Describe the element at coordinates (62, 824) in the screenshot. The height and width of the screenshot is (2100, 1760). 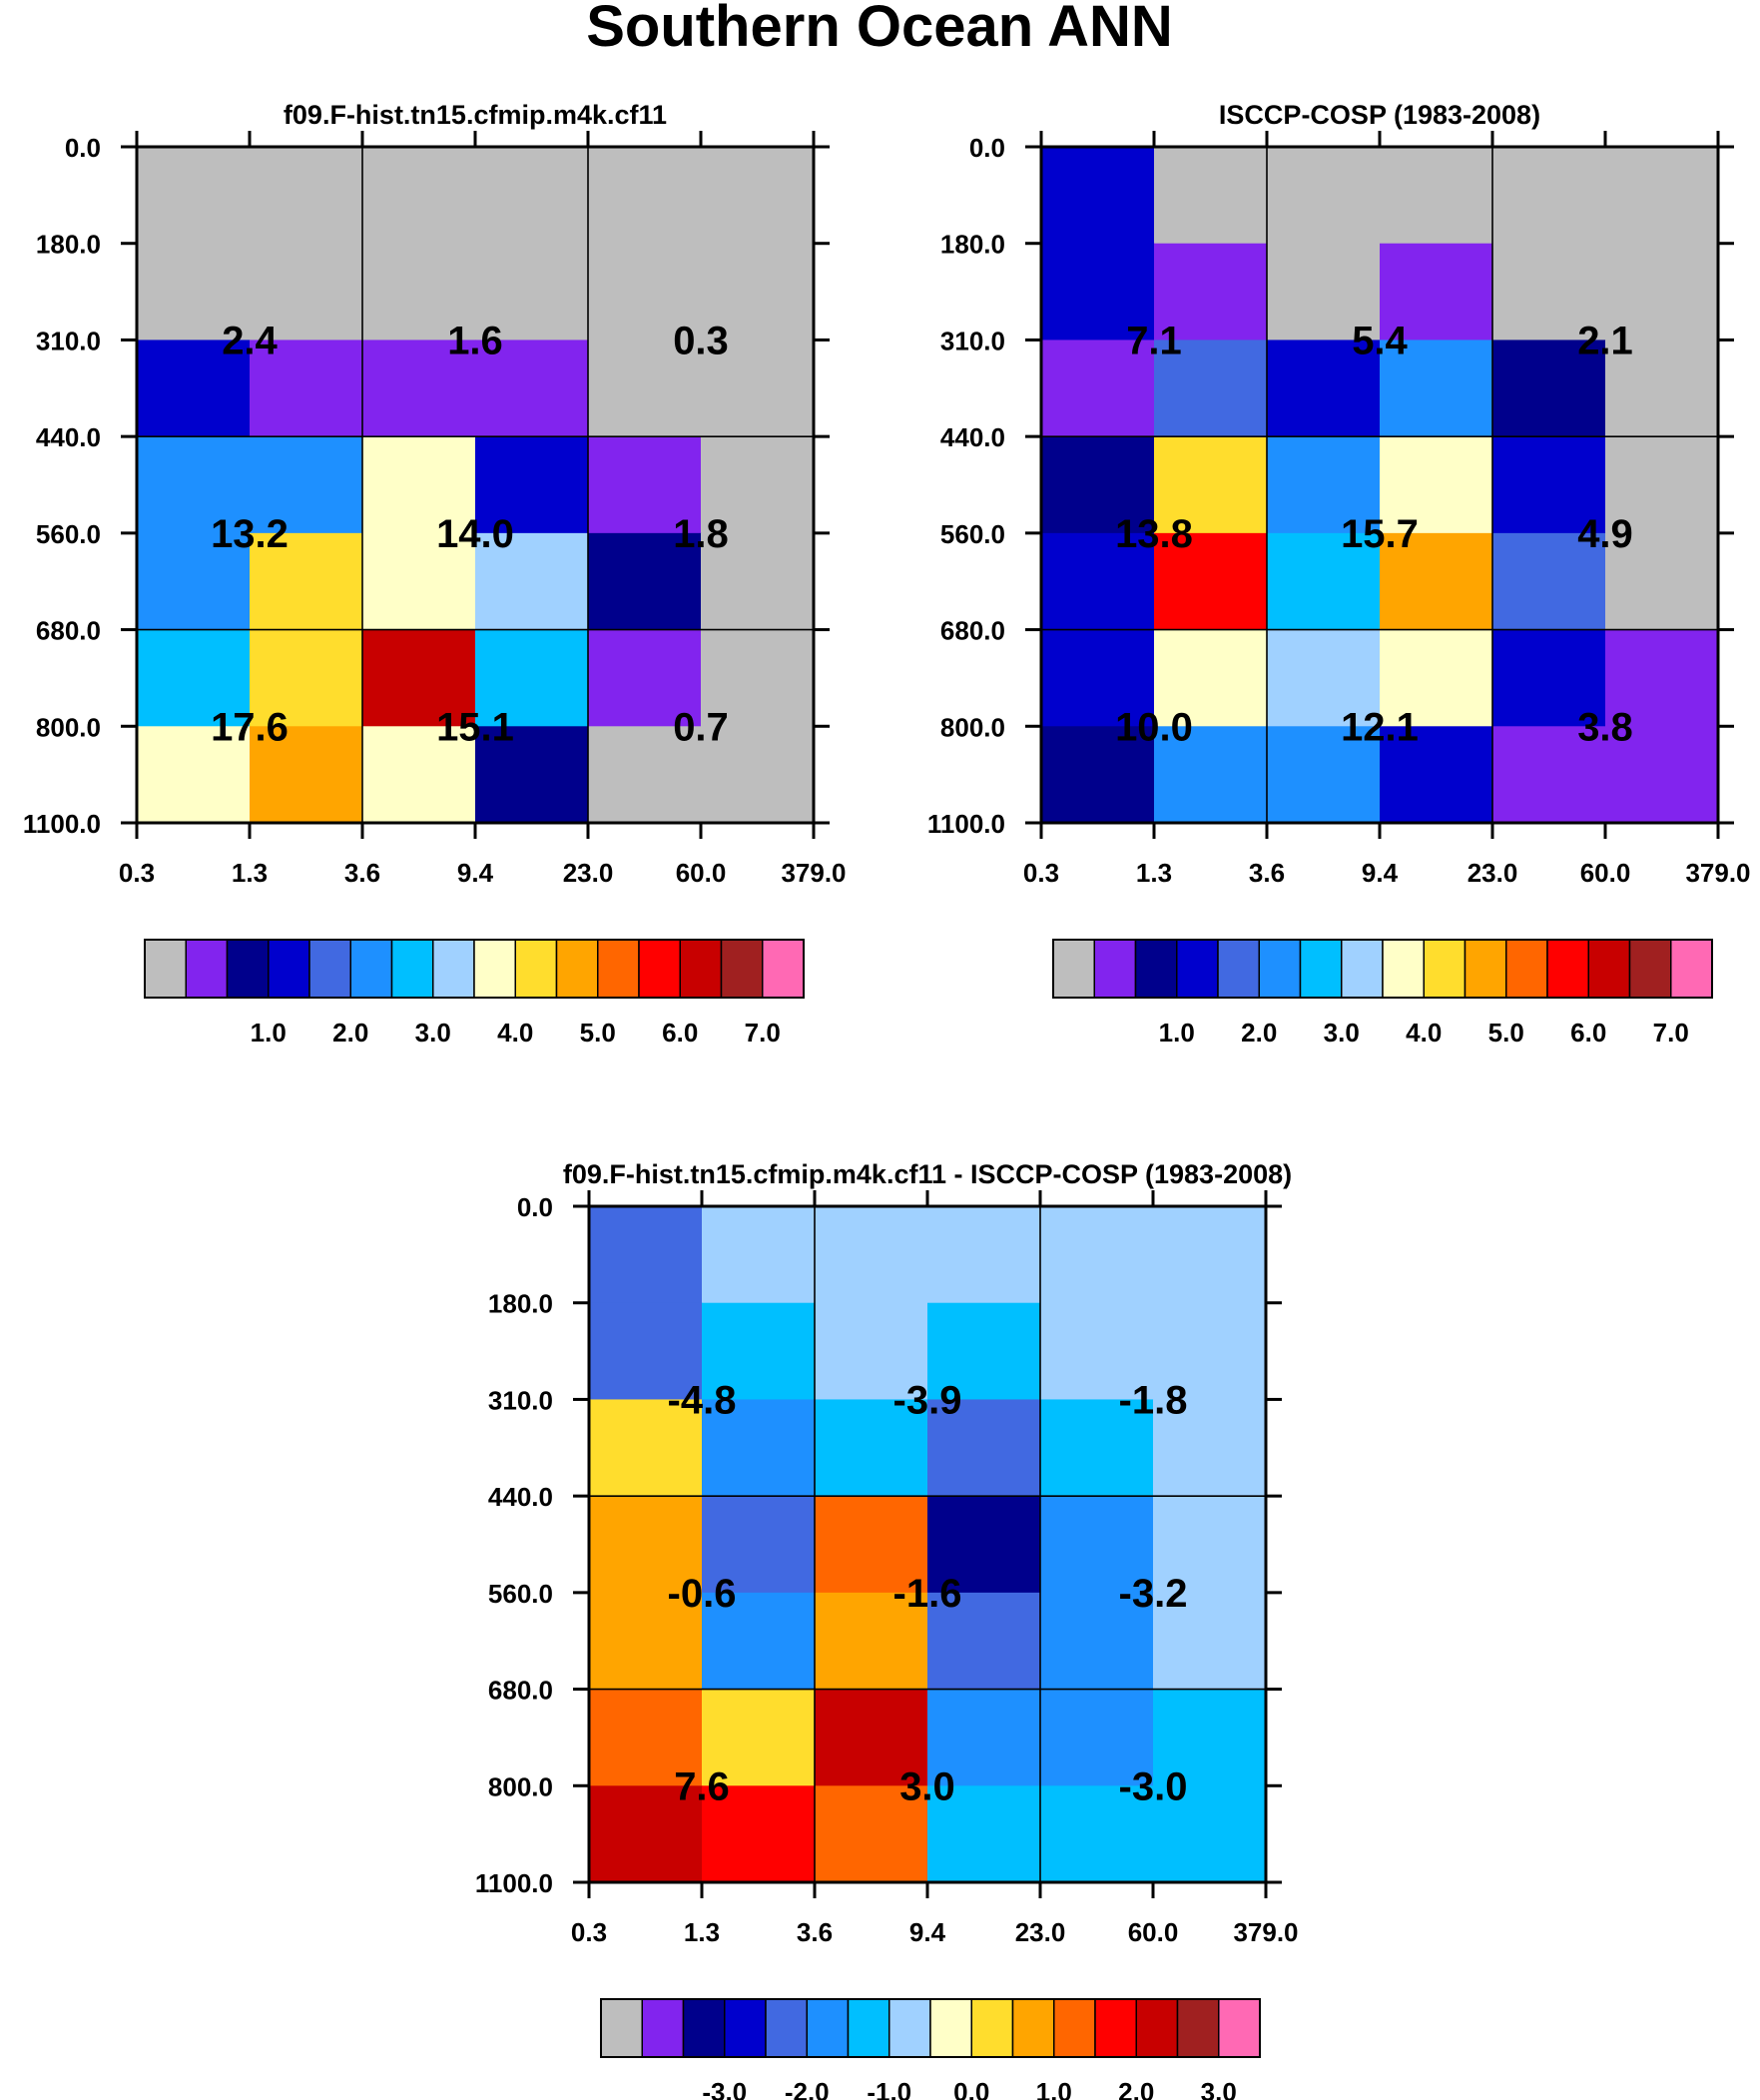
I see `y-tick-label: 1100.0` at that location.